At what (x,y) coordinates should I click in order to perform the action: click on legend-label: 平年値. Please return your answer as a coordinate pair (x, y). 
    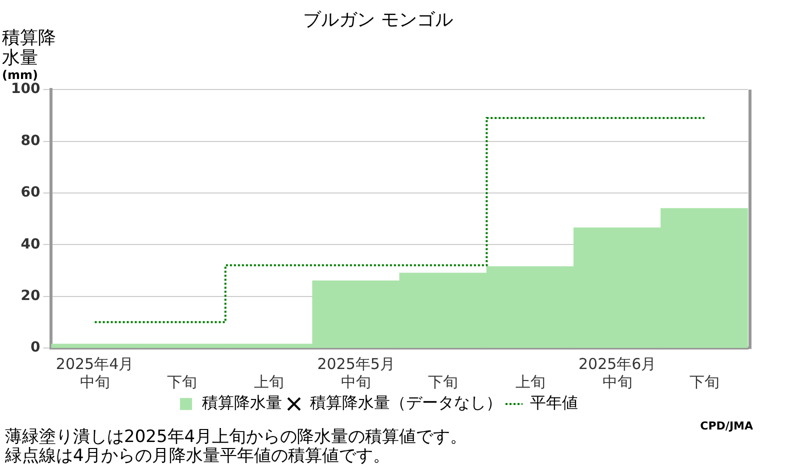
    Looking at the image, I should click on (554, 402).